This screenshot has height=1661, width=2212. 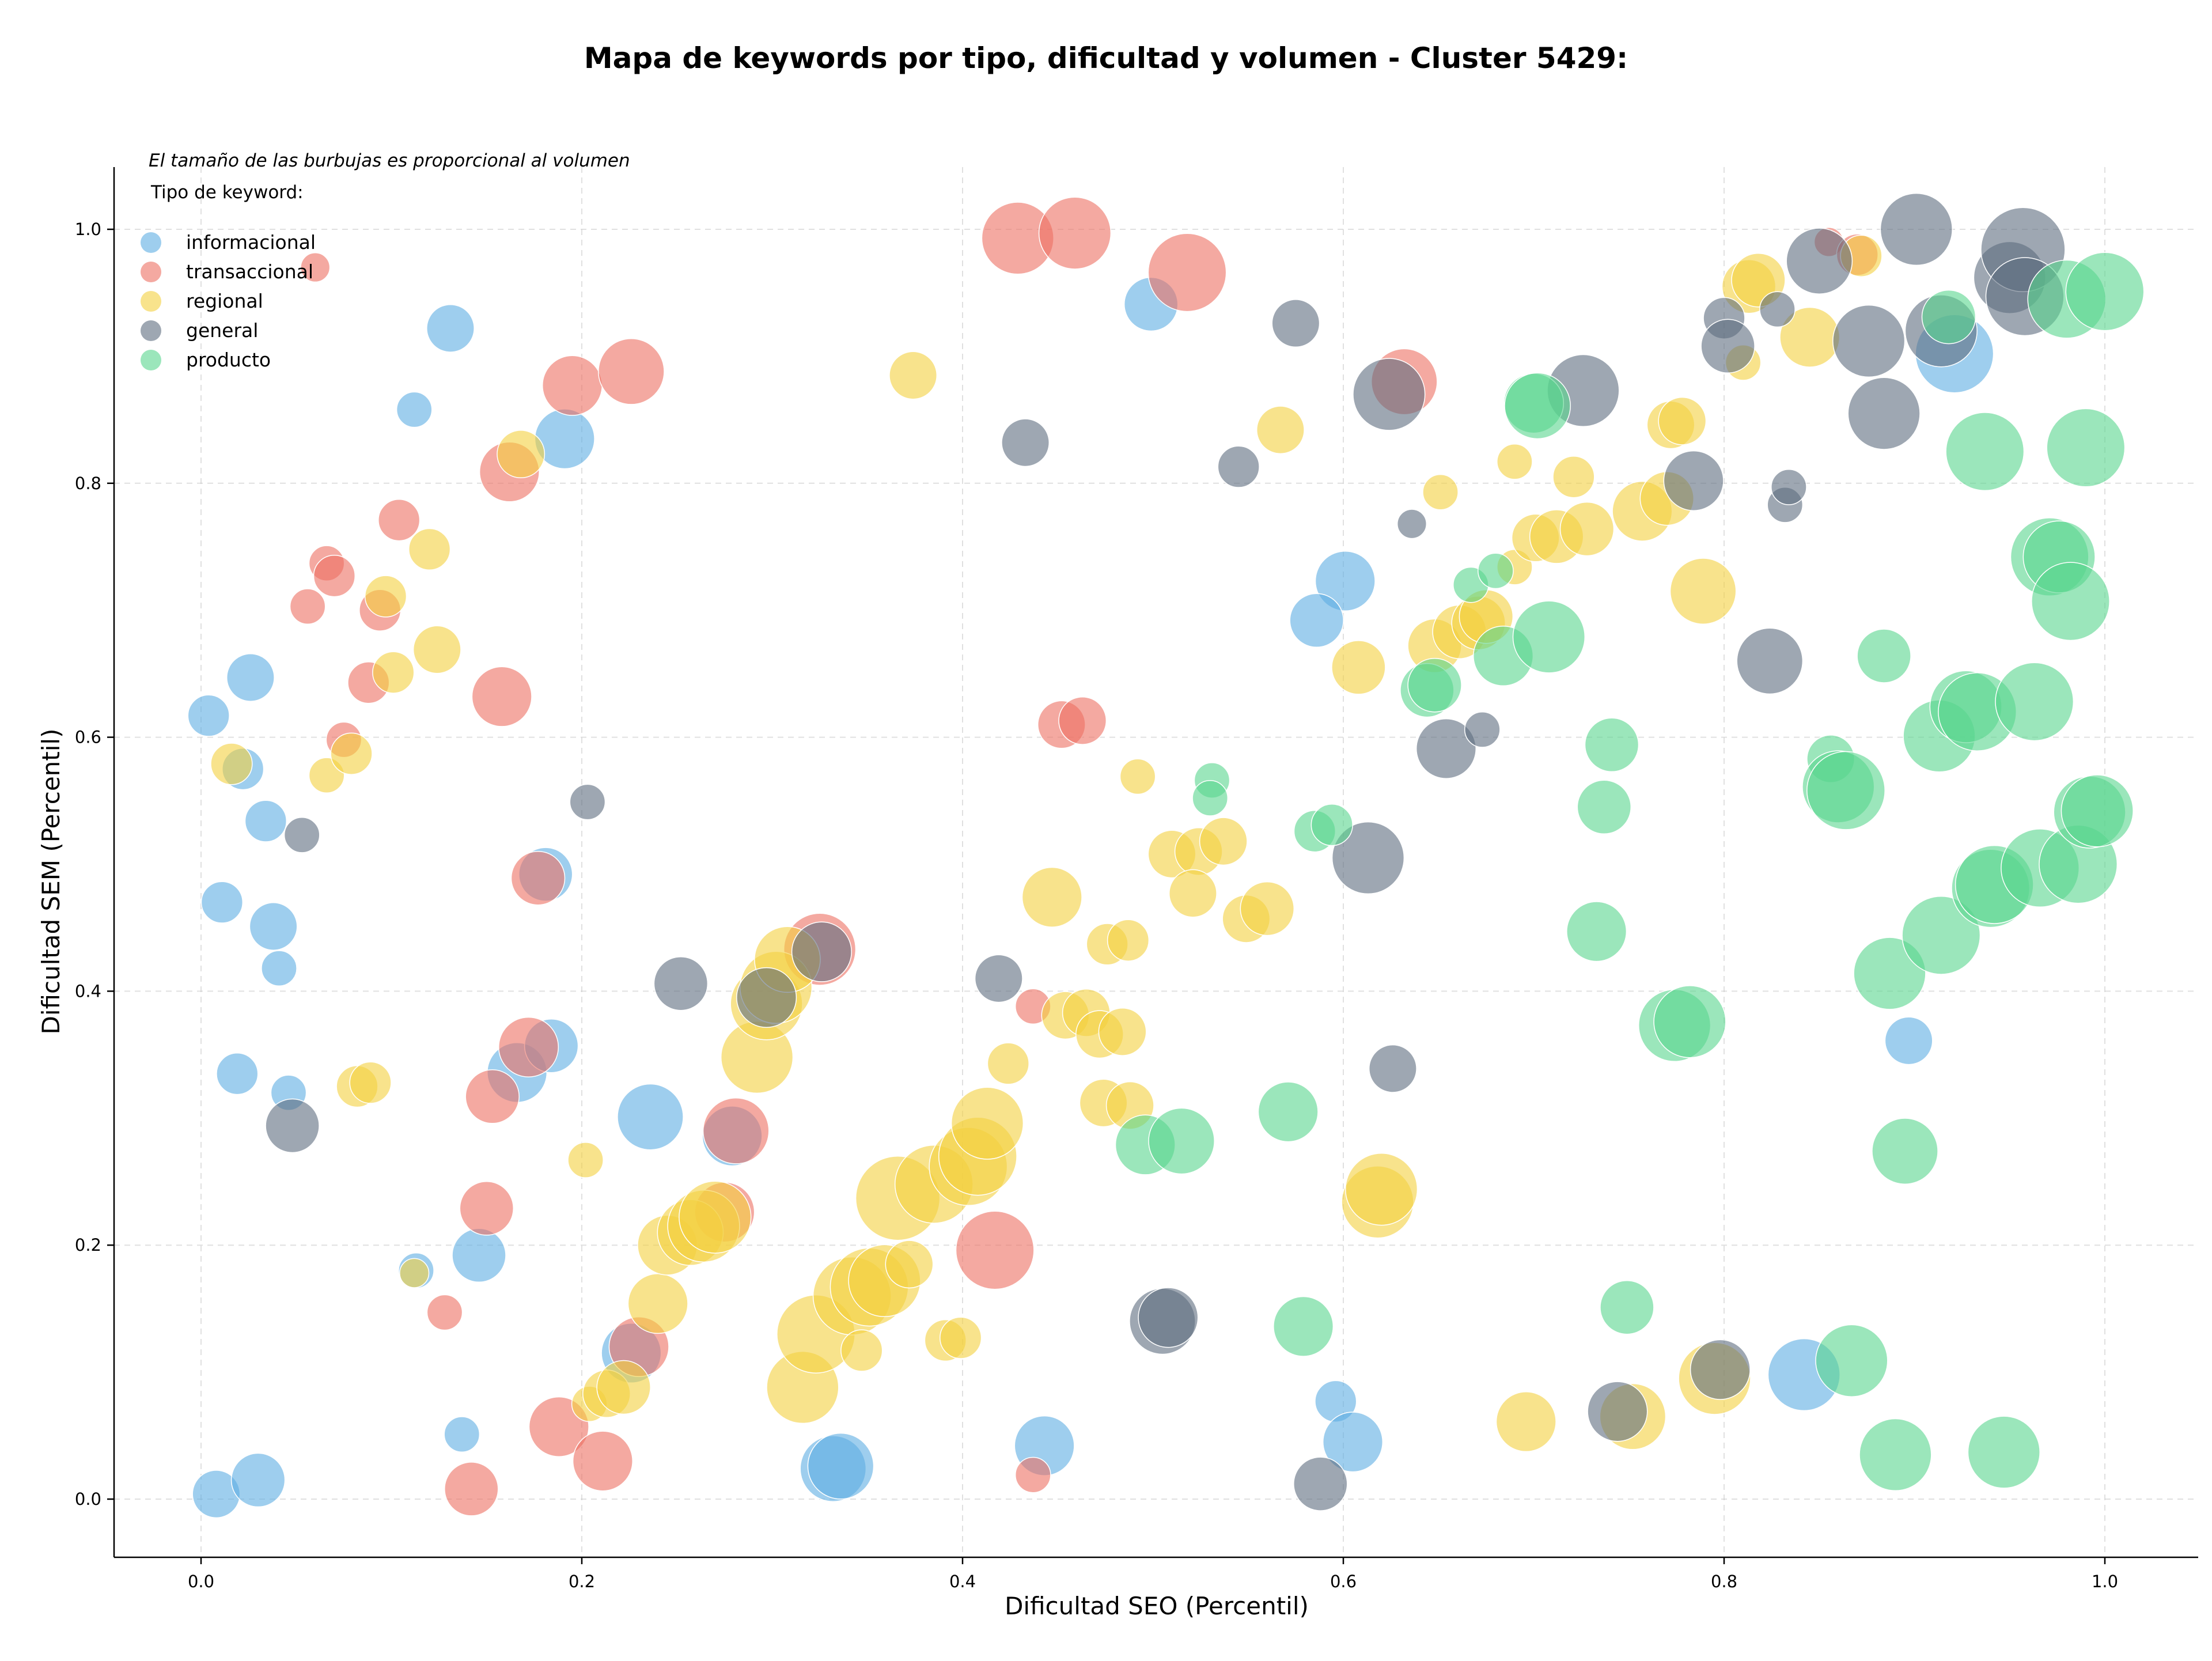 What do you see at coordinates (224, 301) in the screenshot?
I see `legend-label-regional: regional` at bounding box center [224, 301].